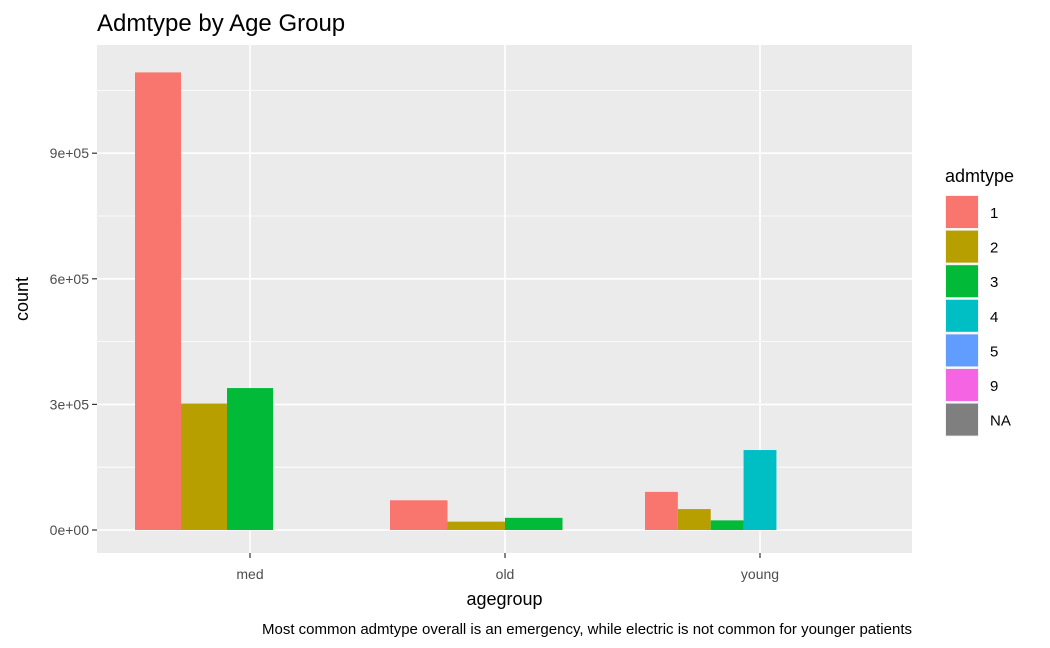 This screenshot has height=648, width=1050. I want to click on x-axis: med old young, so click(507, 567).